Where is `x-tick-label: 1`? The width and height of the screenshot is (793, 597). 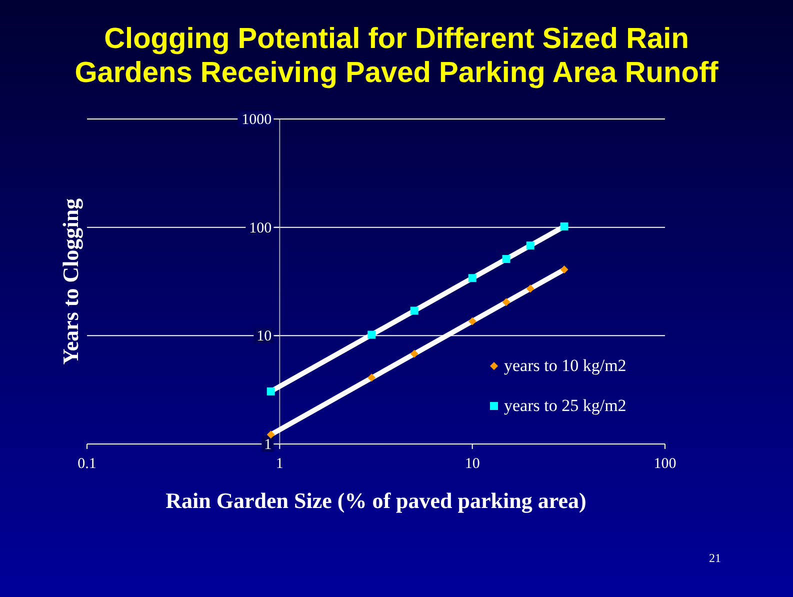
x-tick-label: 1 is located at coordinates (280, 464).